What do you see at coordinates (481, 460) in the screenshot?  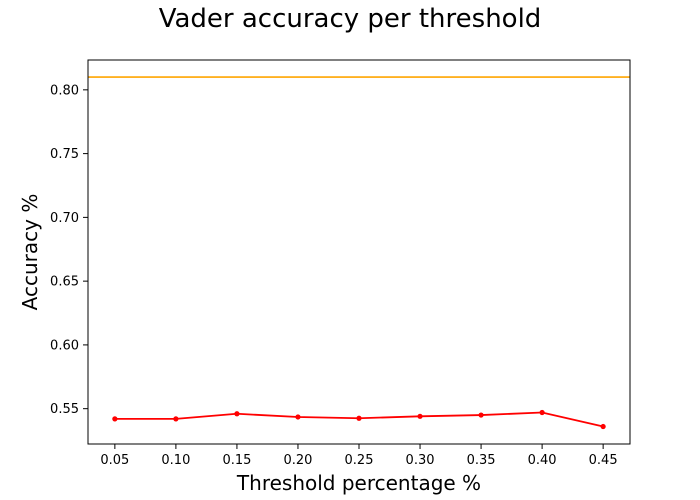 I see `x-tick-label: 0.35` at bounding box center [481, 460].